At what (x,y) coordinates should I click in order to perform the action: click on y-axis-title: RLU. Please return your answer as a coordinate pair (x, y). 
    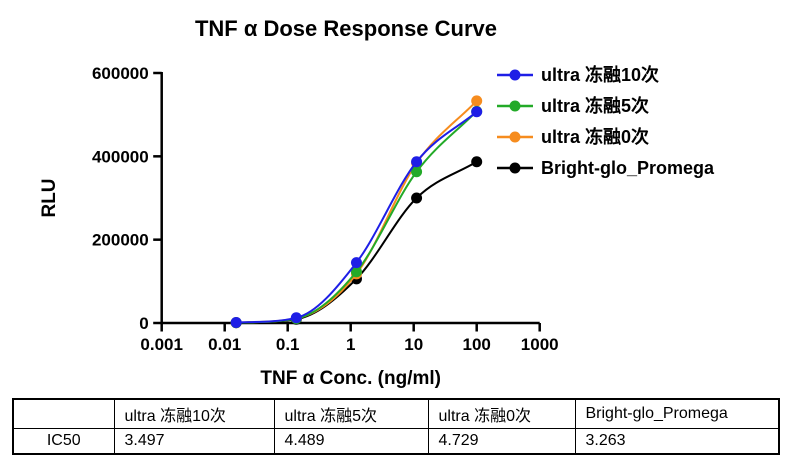
    Looking at the image, I should click on (49, 197).